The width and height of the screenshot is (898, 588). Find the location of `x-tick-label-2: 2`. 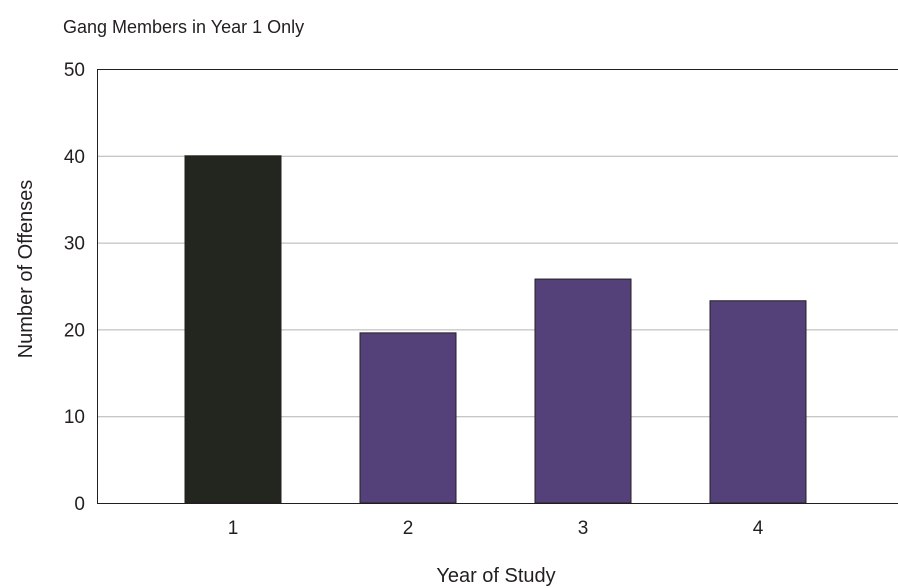

x-tick-label-2: 2 is located at coordinates (408, 528).